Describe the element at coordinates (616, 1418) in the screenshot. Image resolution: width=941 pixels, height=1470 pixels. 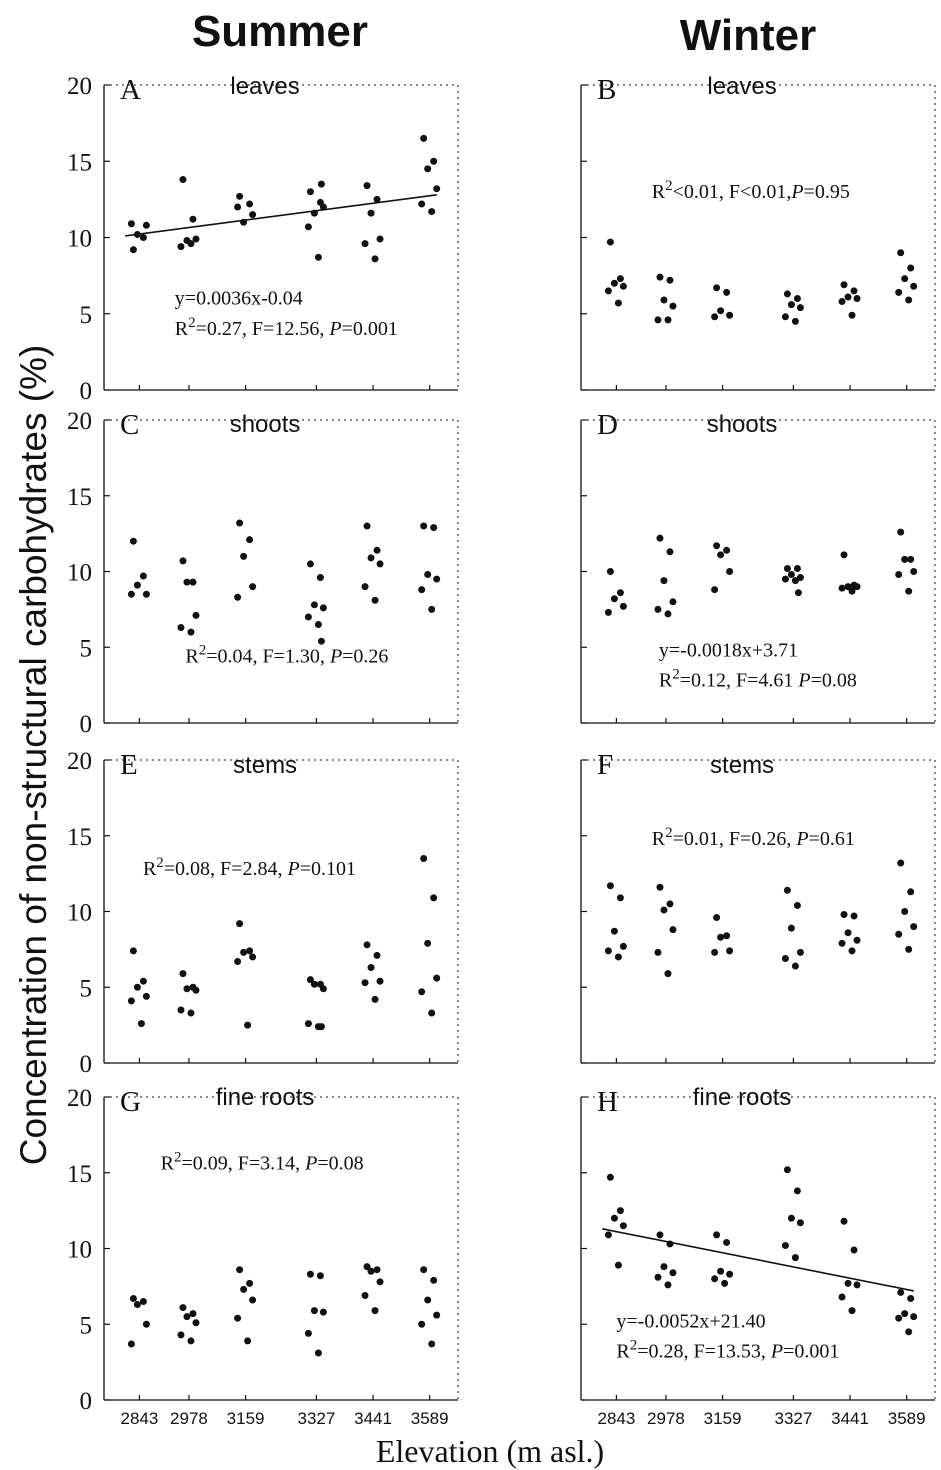
I see `x-tick-label: 2843` at that location.